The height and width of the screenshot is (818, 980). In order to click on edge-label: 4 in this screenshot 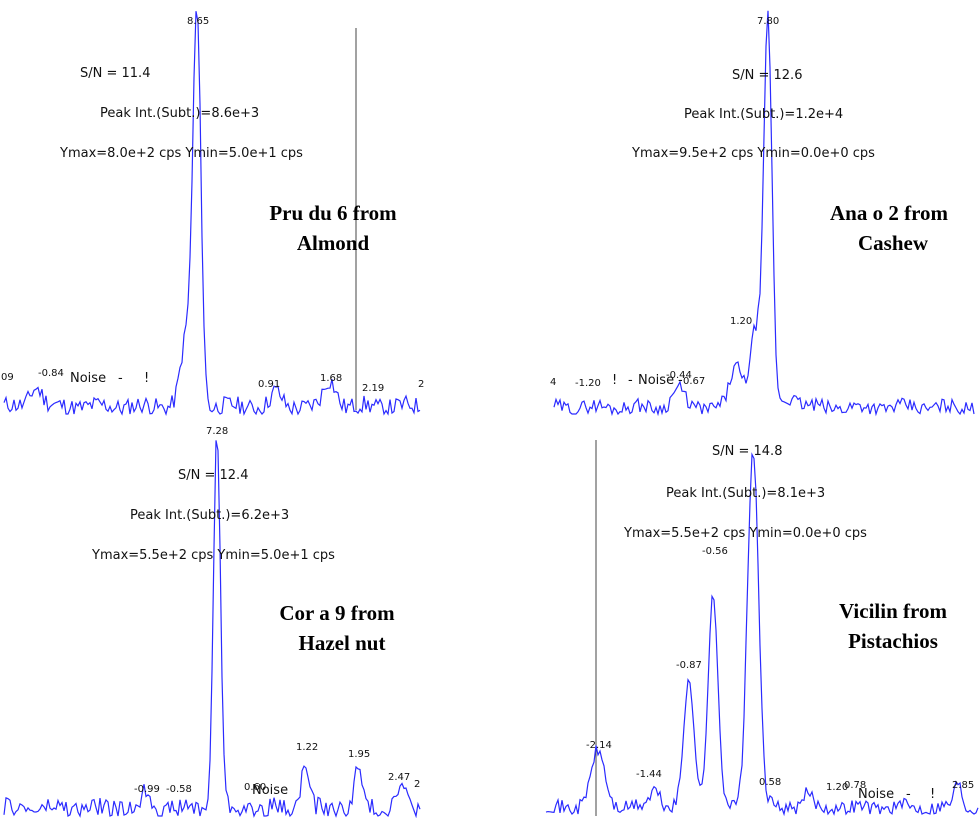, I will do `click(553, 382)`.